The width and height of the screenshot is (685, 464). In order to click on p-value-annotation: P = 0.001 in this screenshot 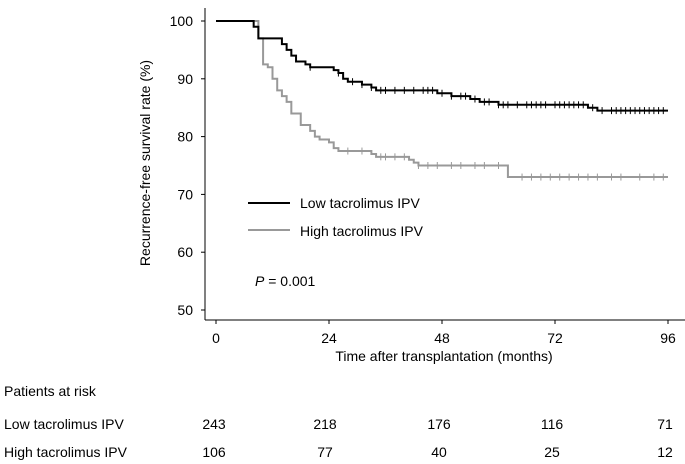, I will do `click(285, 281)`.